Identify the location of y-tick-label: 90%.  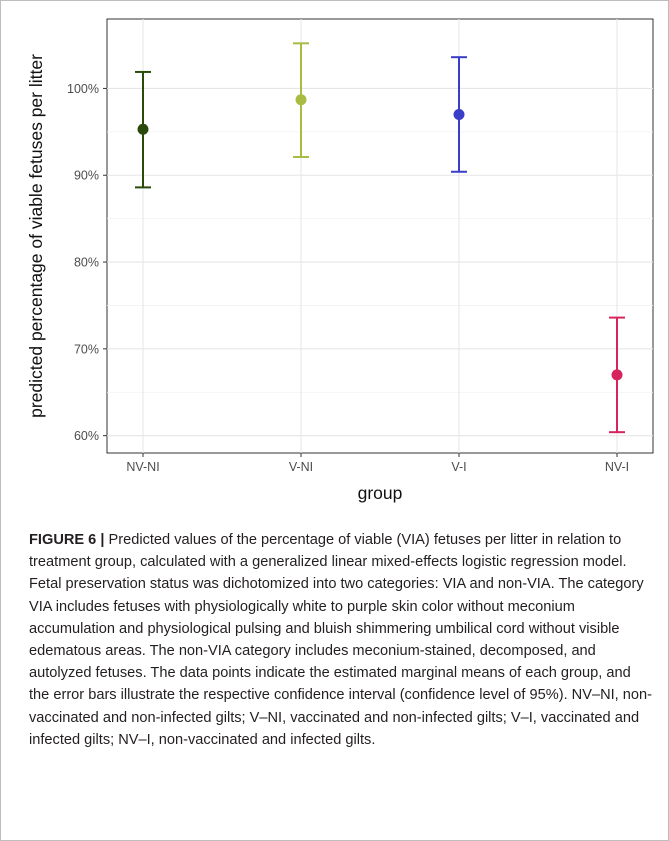
(86, 176).